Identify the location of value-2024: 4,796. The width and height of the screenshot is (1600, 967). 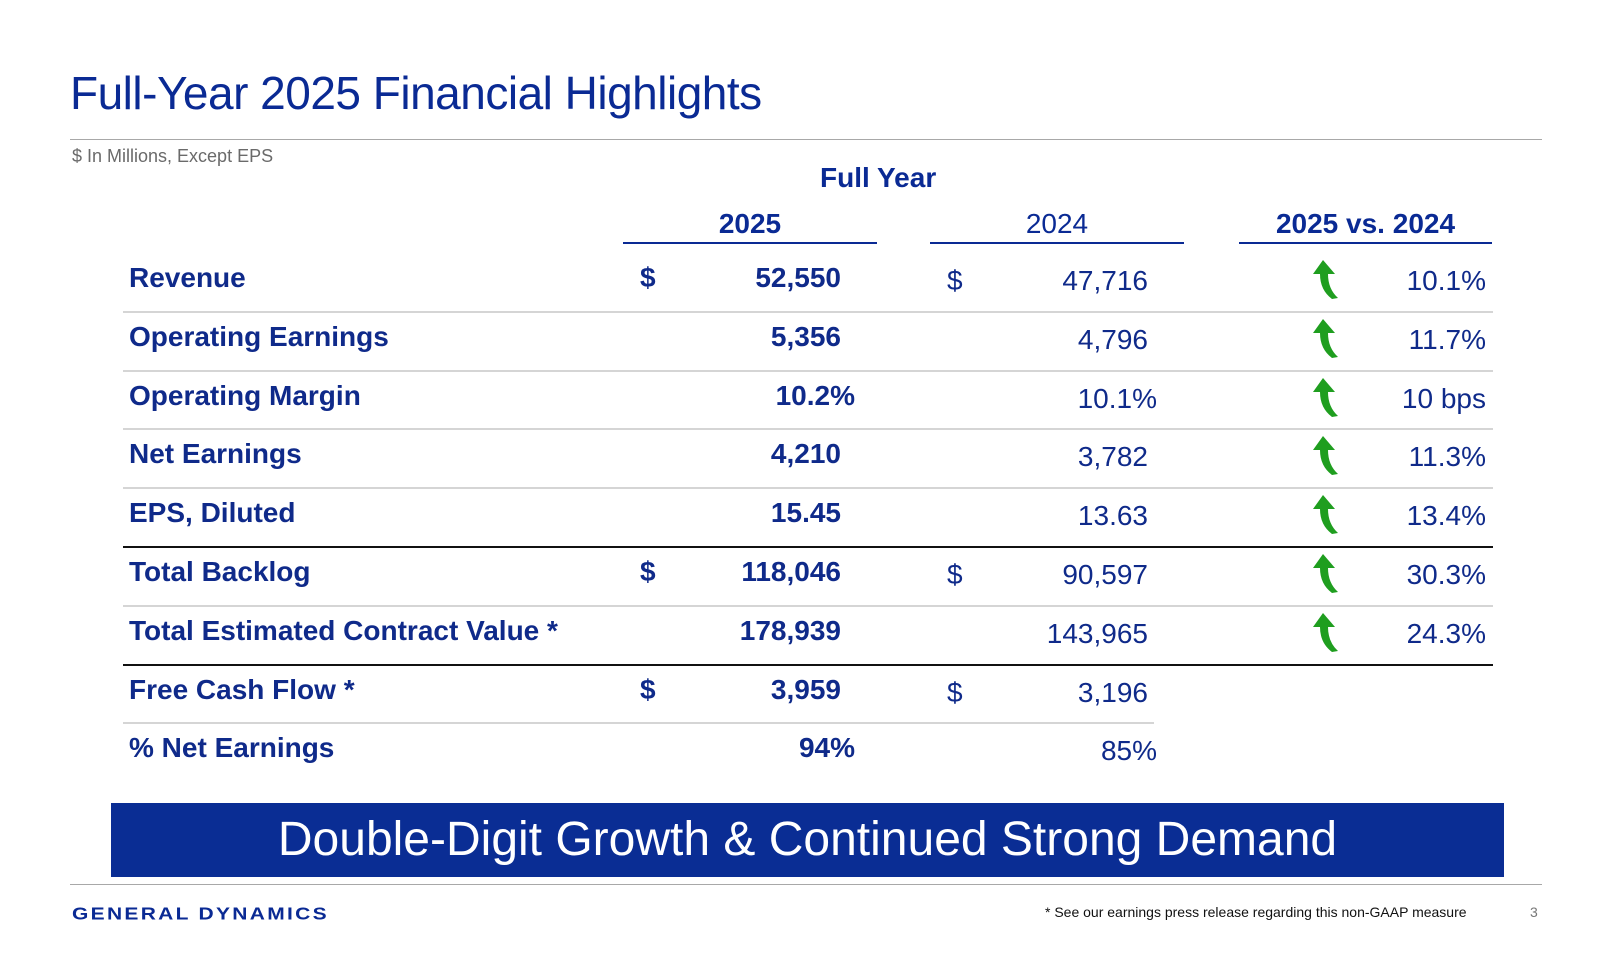
(1112, 339).